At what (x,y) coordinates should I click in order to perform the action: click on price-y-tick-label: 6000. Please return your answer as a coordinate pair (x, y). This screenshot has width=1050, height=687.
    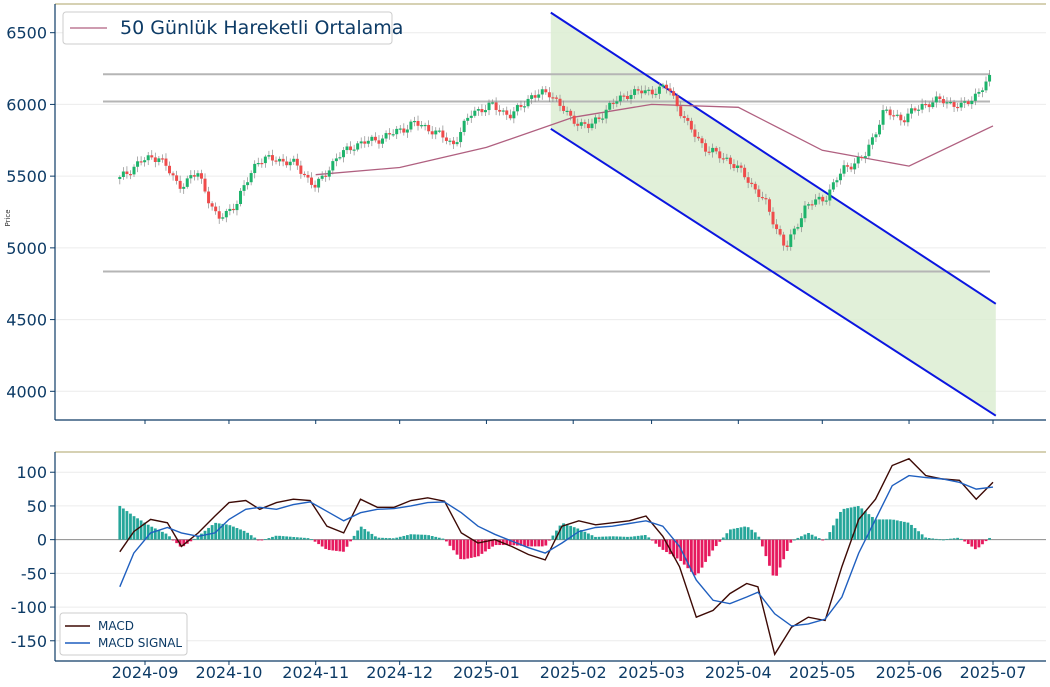
    Looking at the image, I should click on (26, 104).